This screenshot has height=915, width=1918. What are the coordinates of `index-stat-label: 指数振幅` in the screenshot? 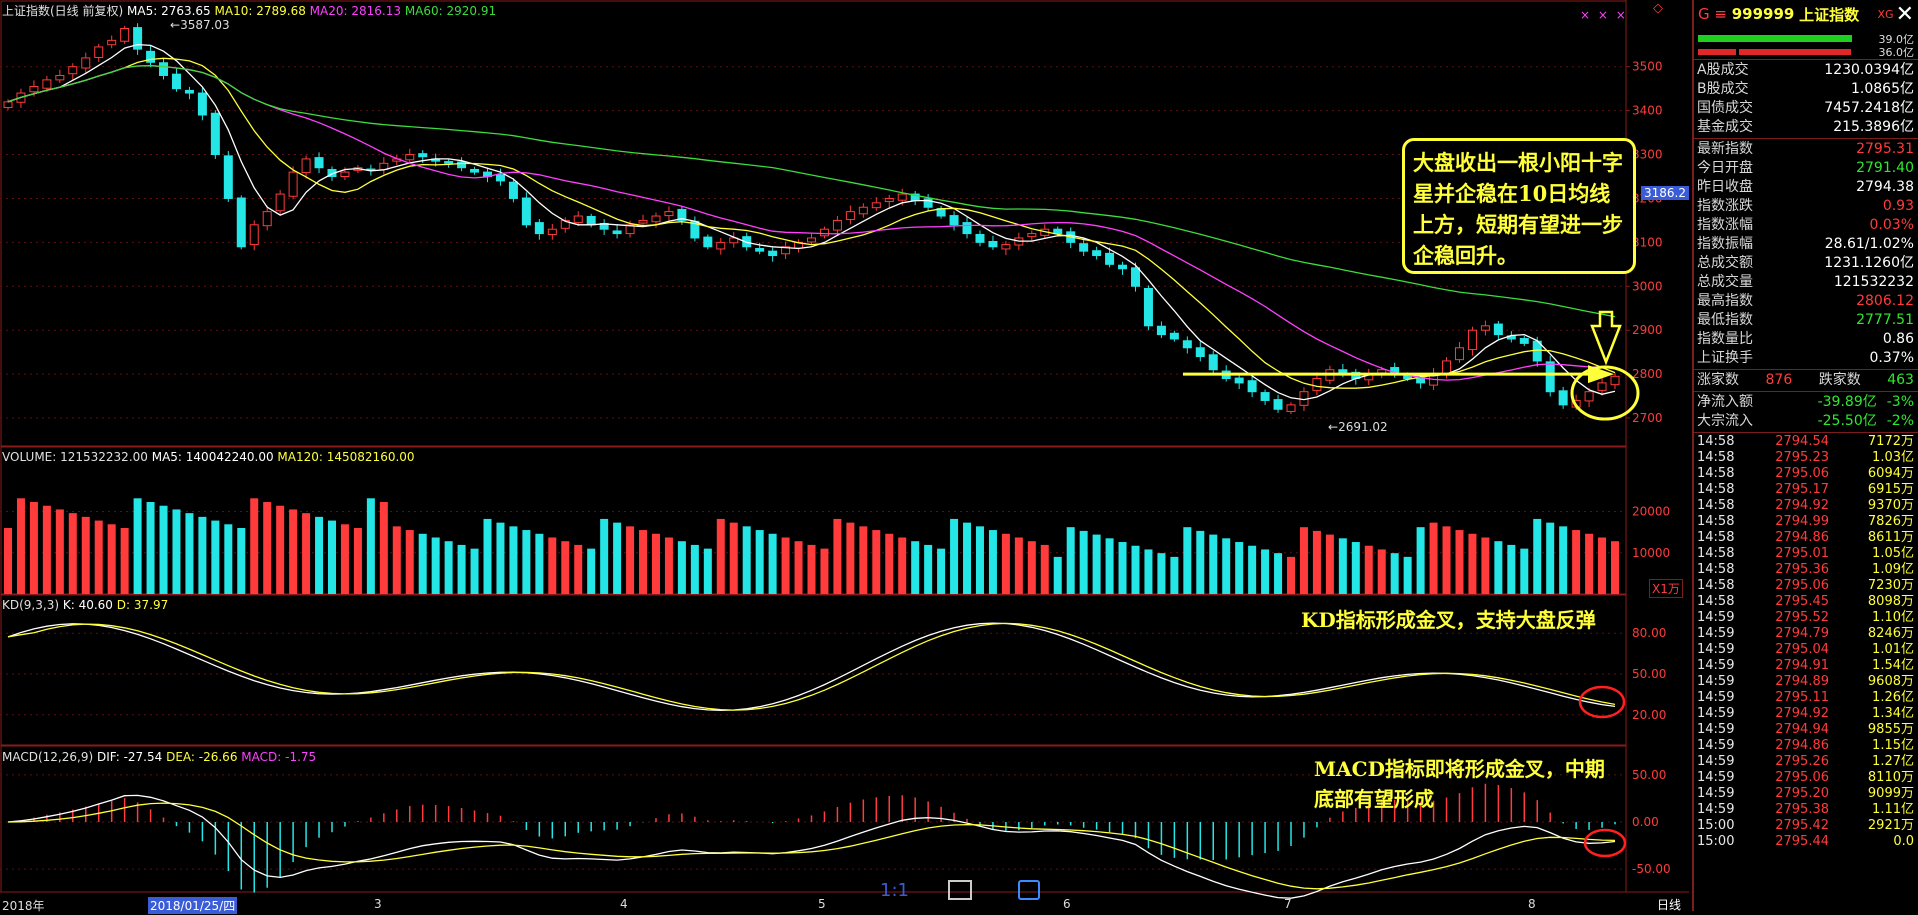 It's located at (1725, 244).